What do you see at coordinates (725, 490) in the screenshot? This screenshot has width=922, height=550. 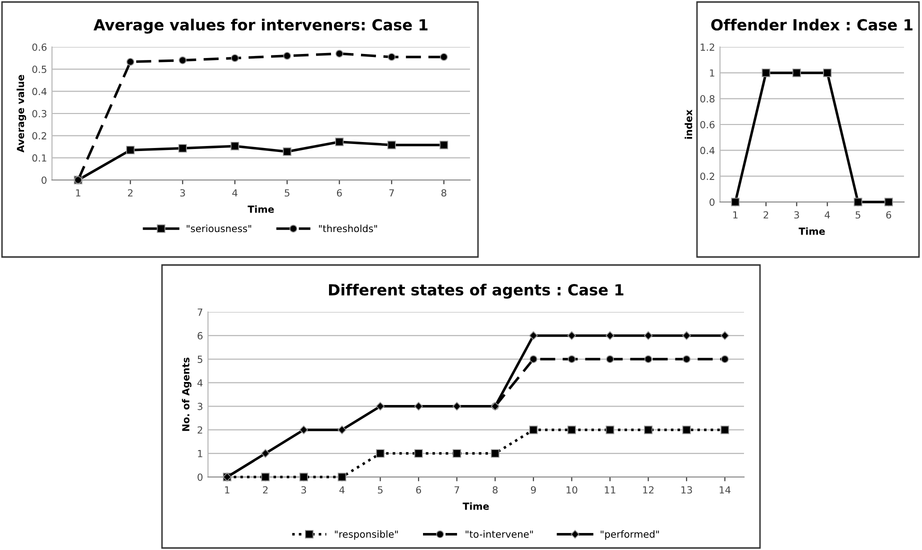 I see `x-tick-label: 14` at bounding box center [725, 490].